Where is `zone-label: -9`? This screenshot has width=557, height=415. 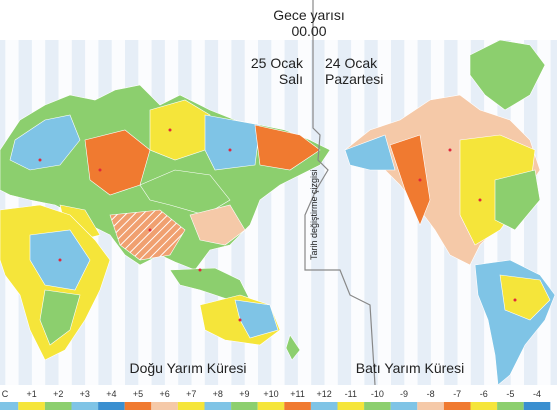
zone-label: -9 is located at coordinates (404, 394).